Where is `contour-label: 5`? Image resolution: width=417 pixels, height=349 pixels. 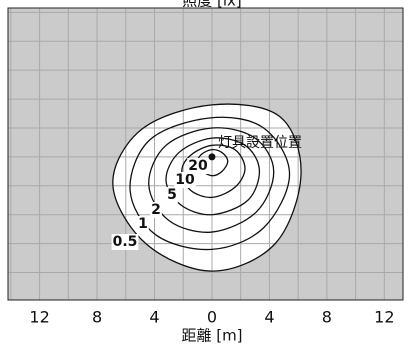 contour-label: 5 is located at coordinates (172, 195).